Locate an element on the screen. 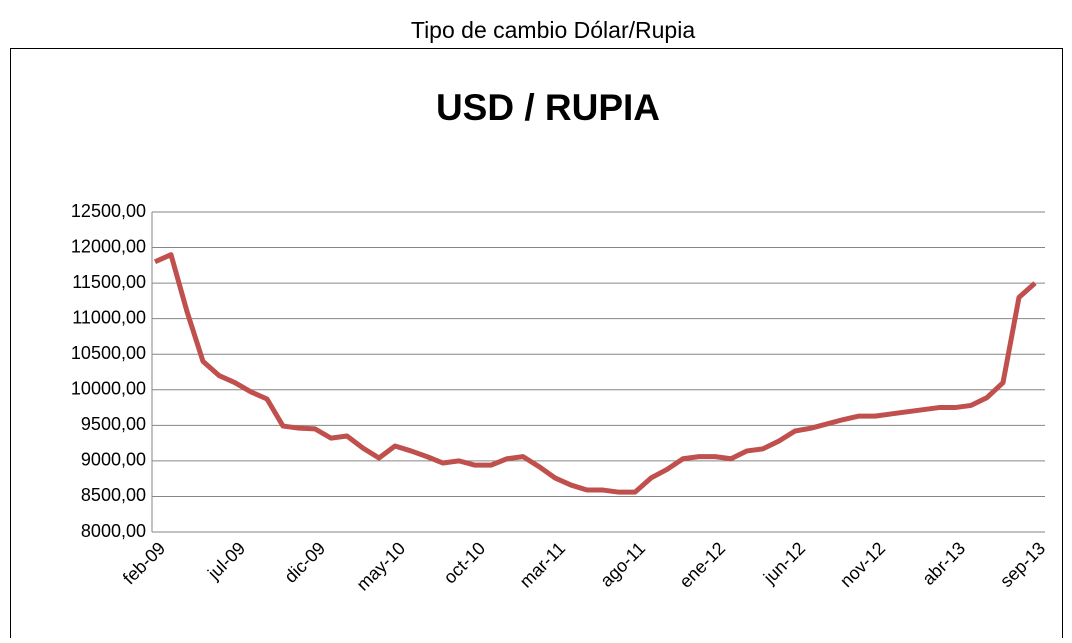  x-tick-label: ene-12 is located at coordinates (702, 565).